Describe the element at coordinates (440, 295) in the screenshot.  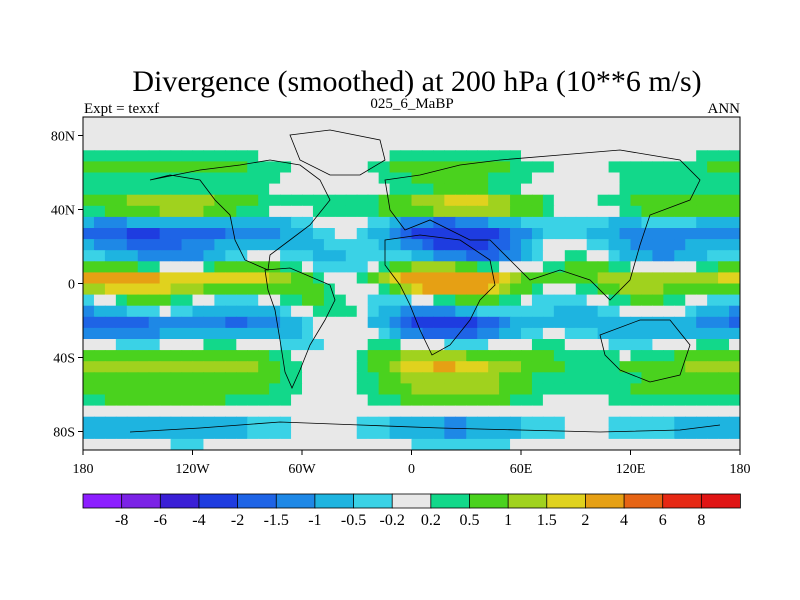
I see `africa-outline` at that location.